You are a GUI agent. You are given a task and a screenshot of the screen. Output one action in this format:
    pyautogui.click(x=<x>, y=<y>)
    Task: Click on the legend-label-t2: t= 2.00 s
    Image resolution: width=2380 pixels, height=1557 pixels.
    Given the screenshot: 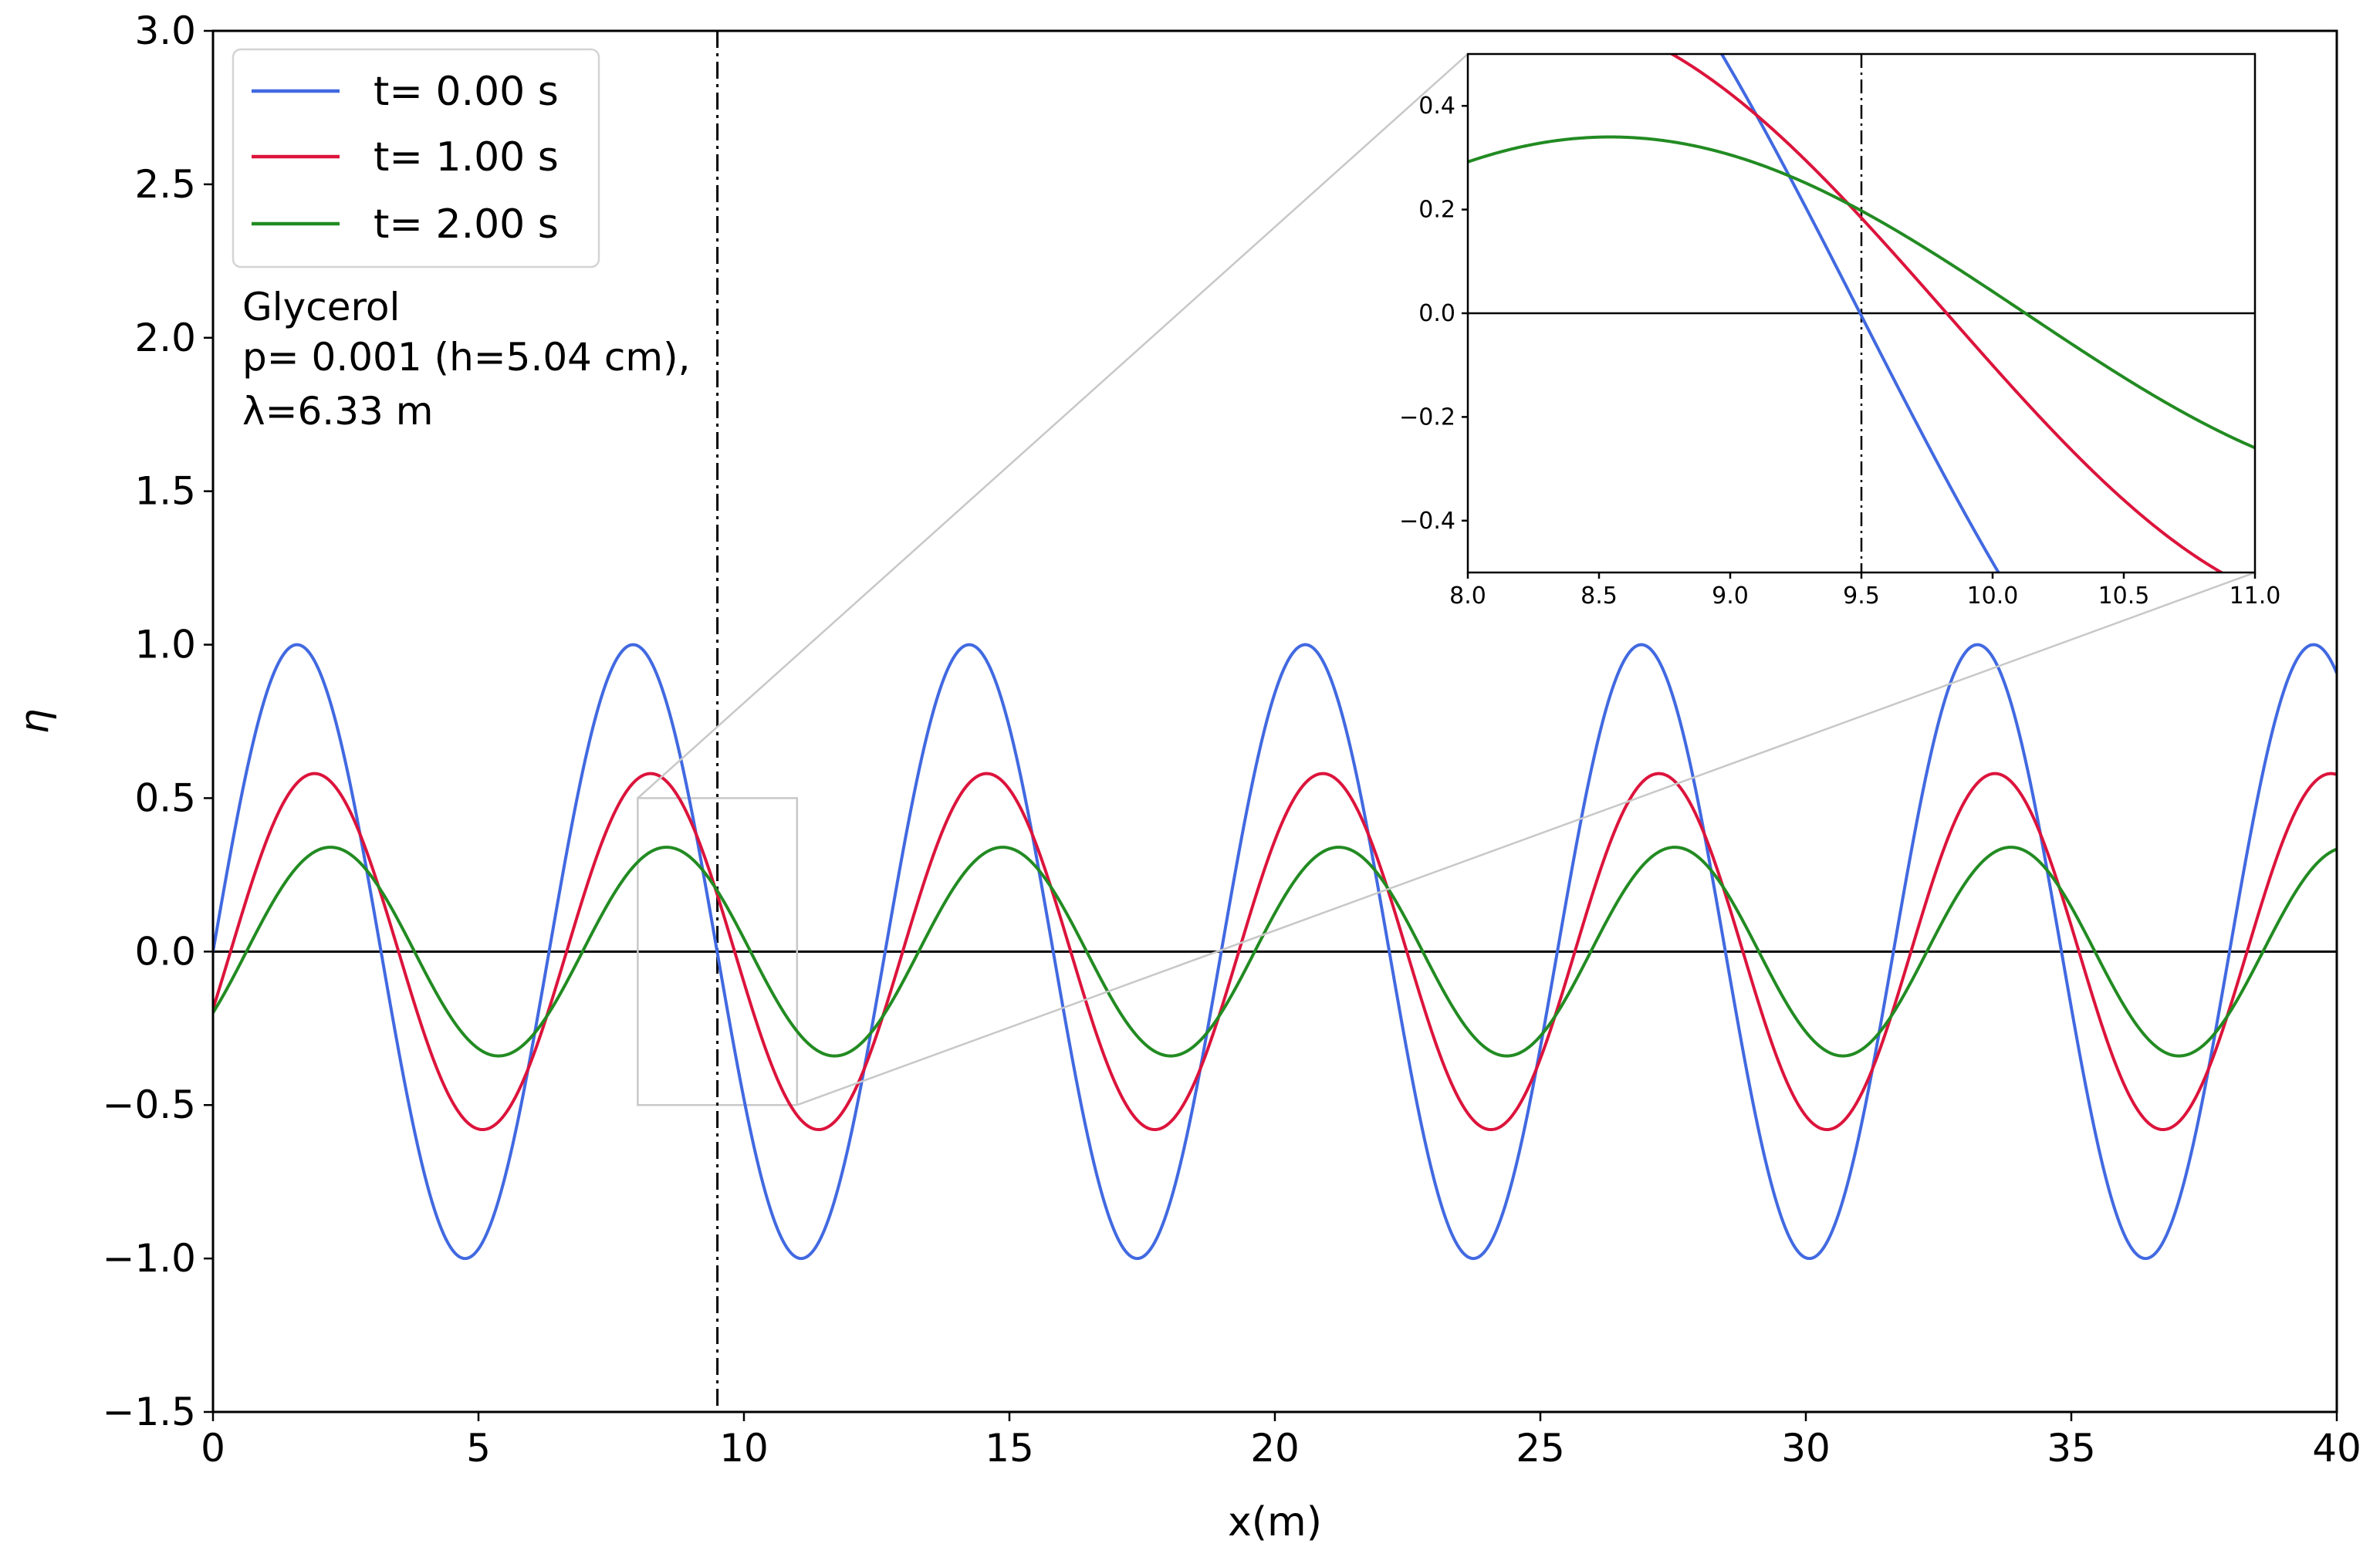 What is the action you would take?
    pyautogui.click(x=466, y=224)
    